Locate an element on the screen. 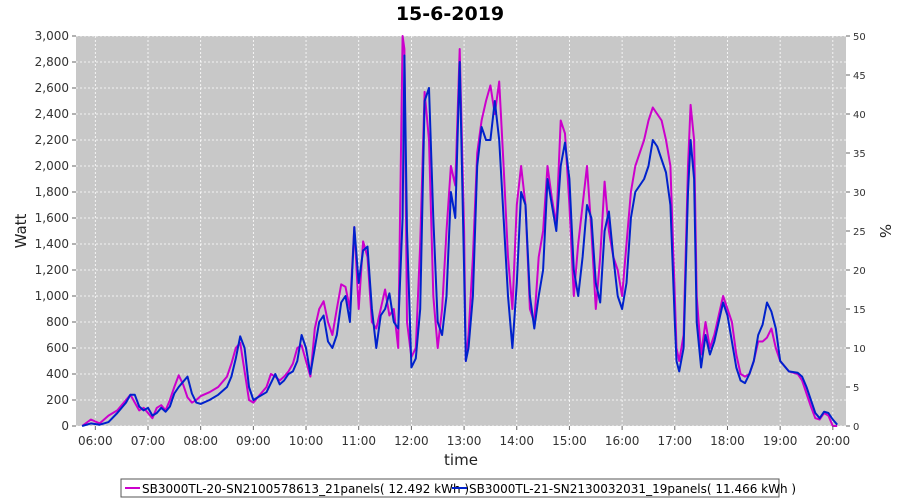 The height and width of the screenshot is (500, 900). legend-box is located at coordinates (450, 488).